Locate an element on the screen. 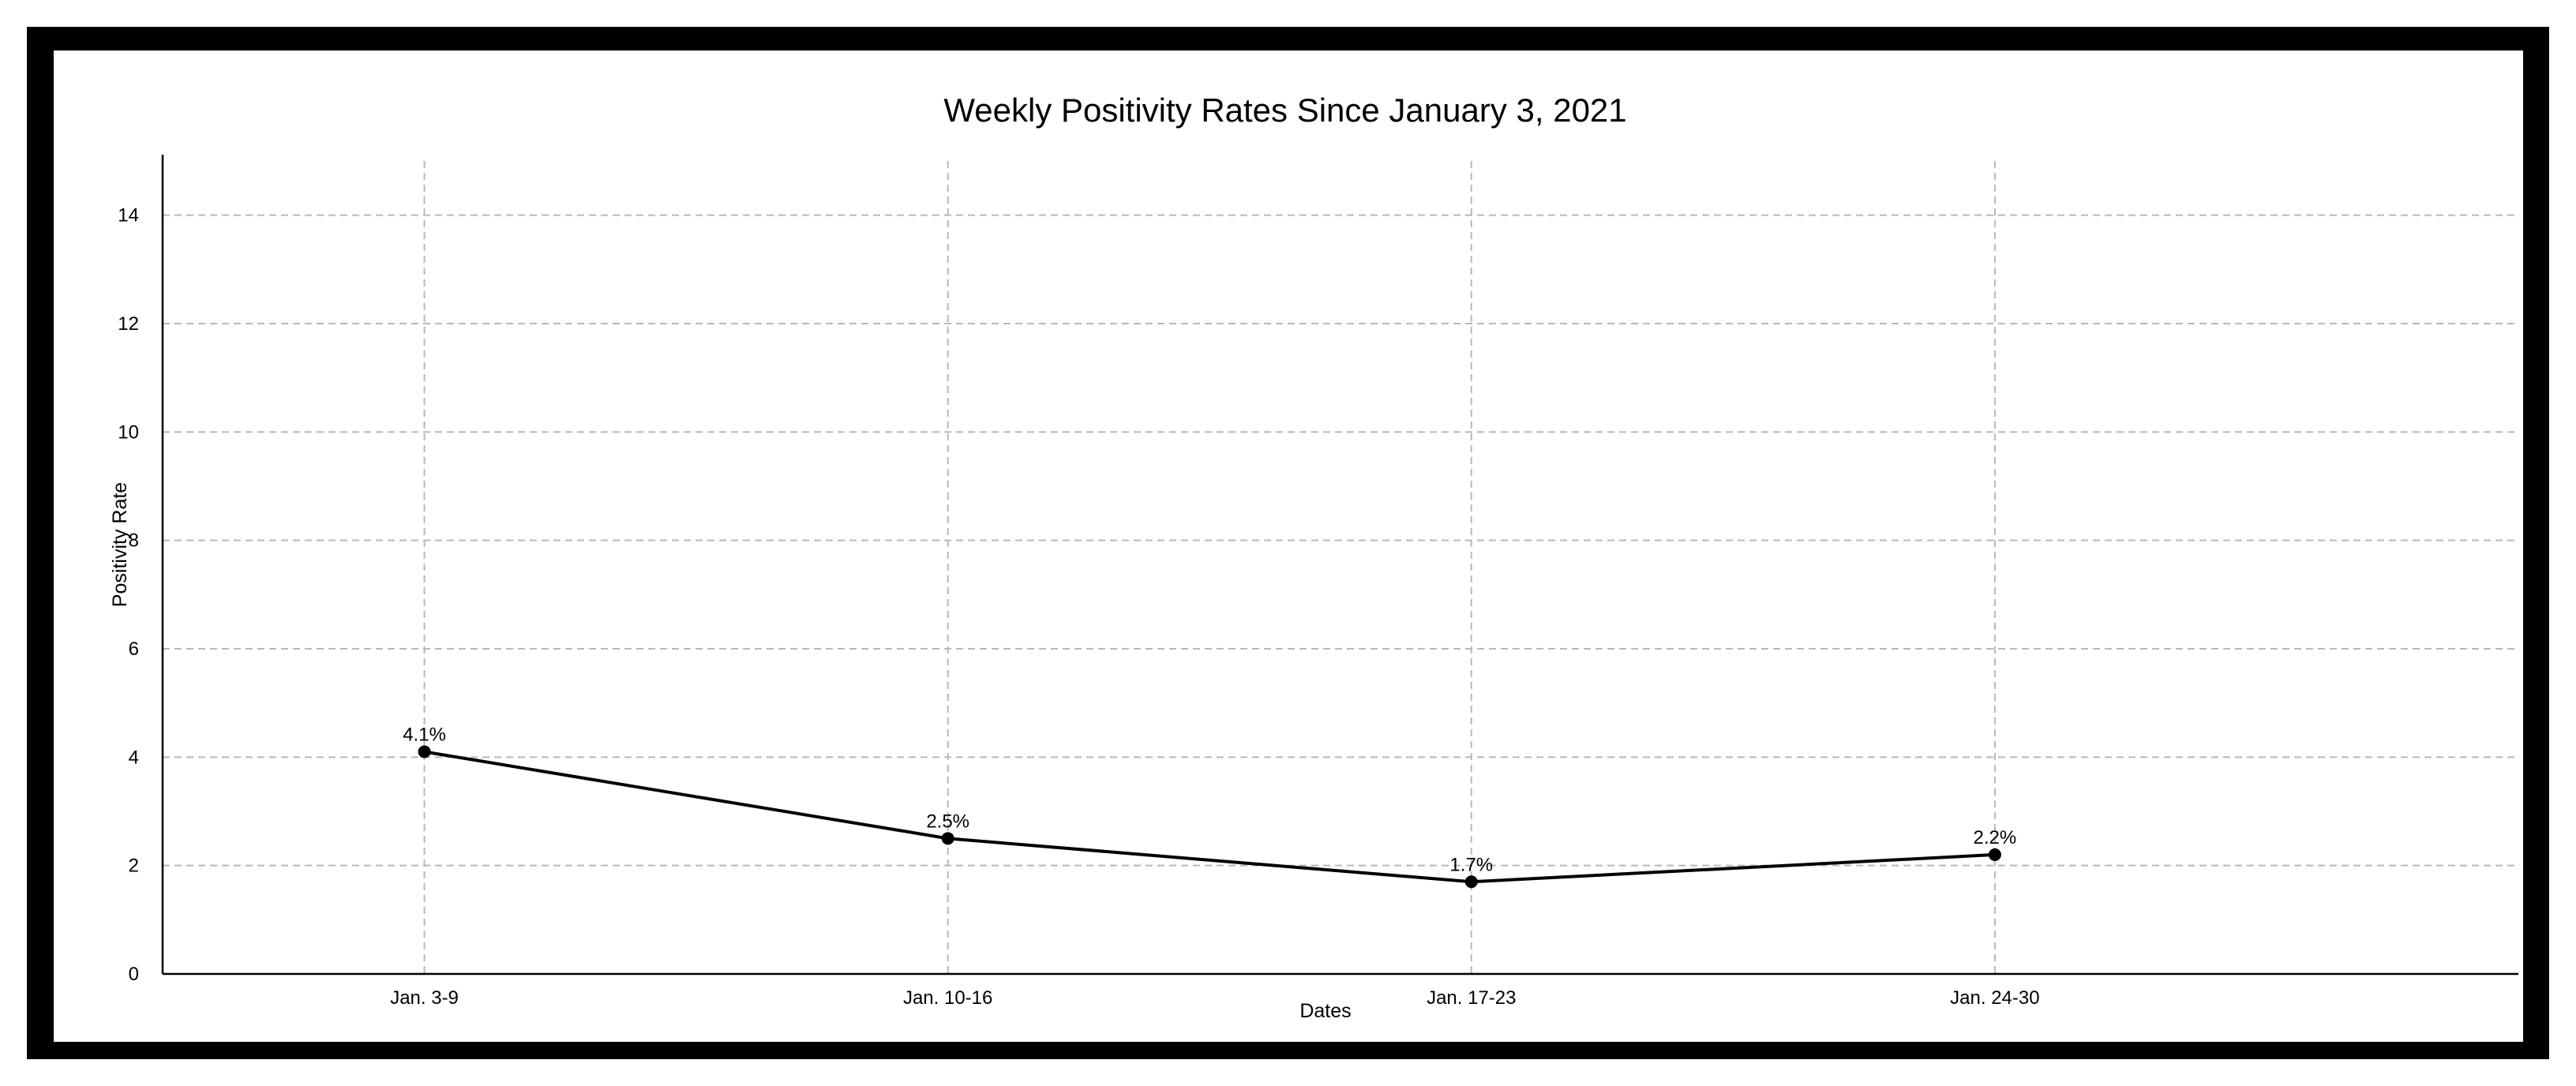  data-label: 4.1% is located at coordinates (424, 734).